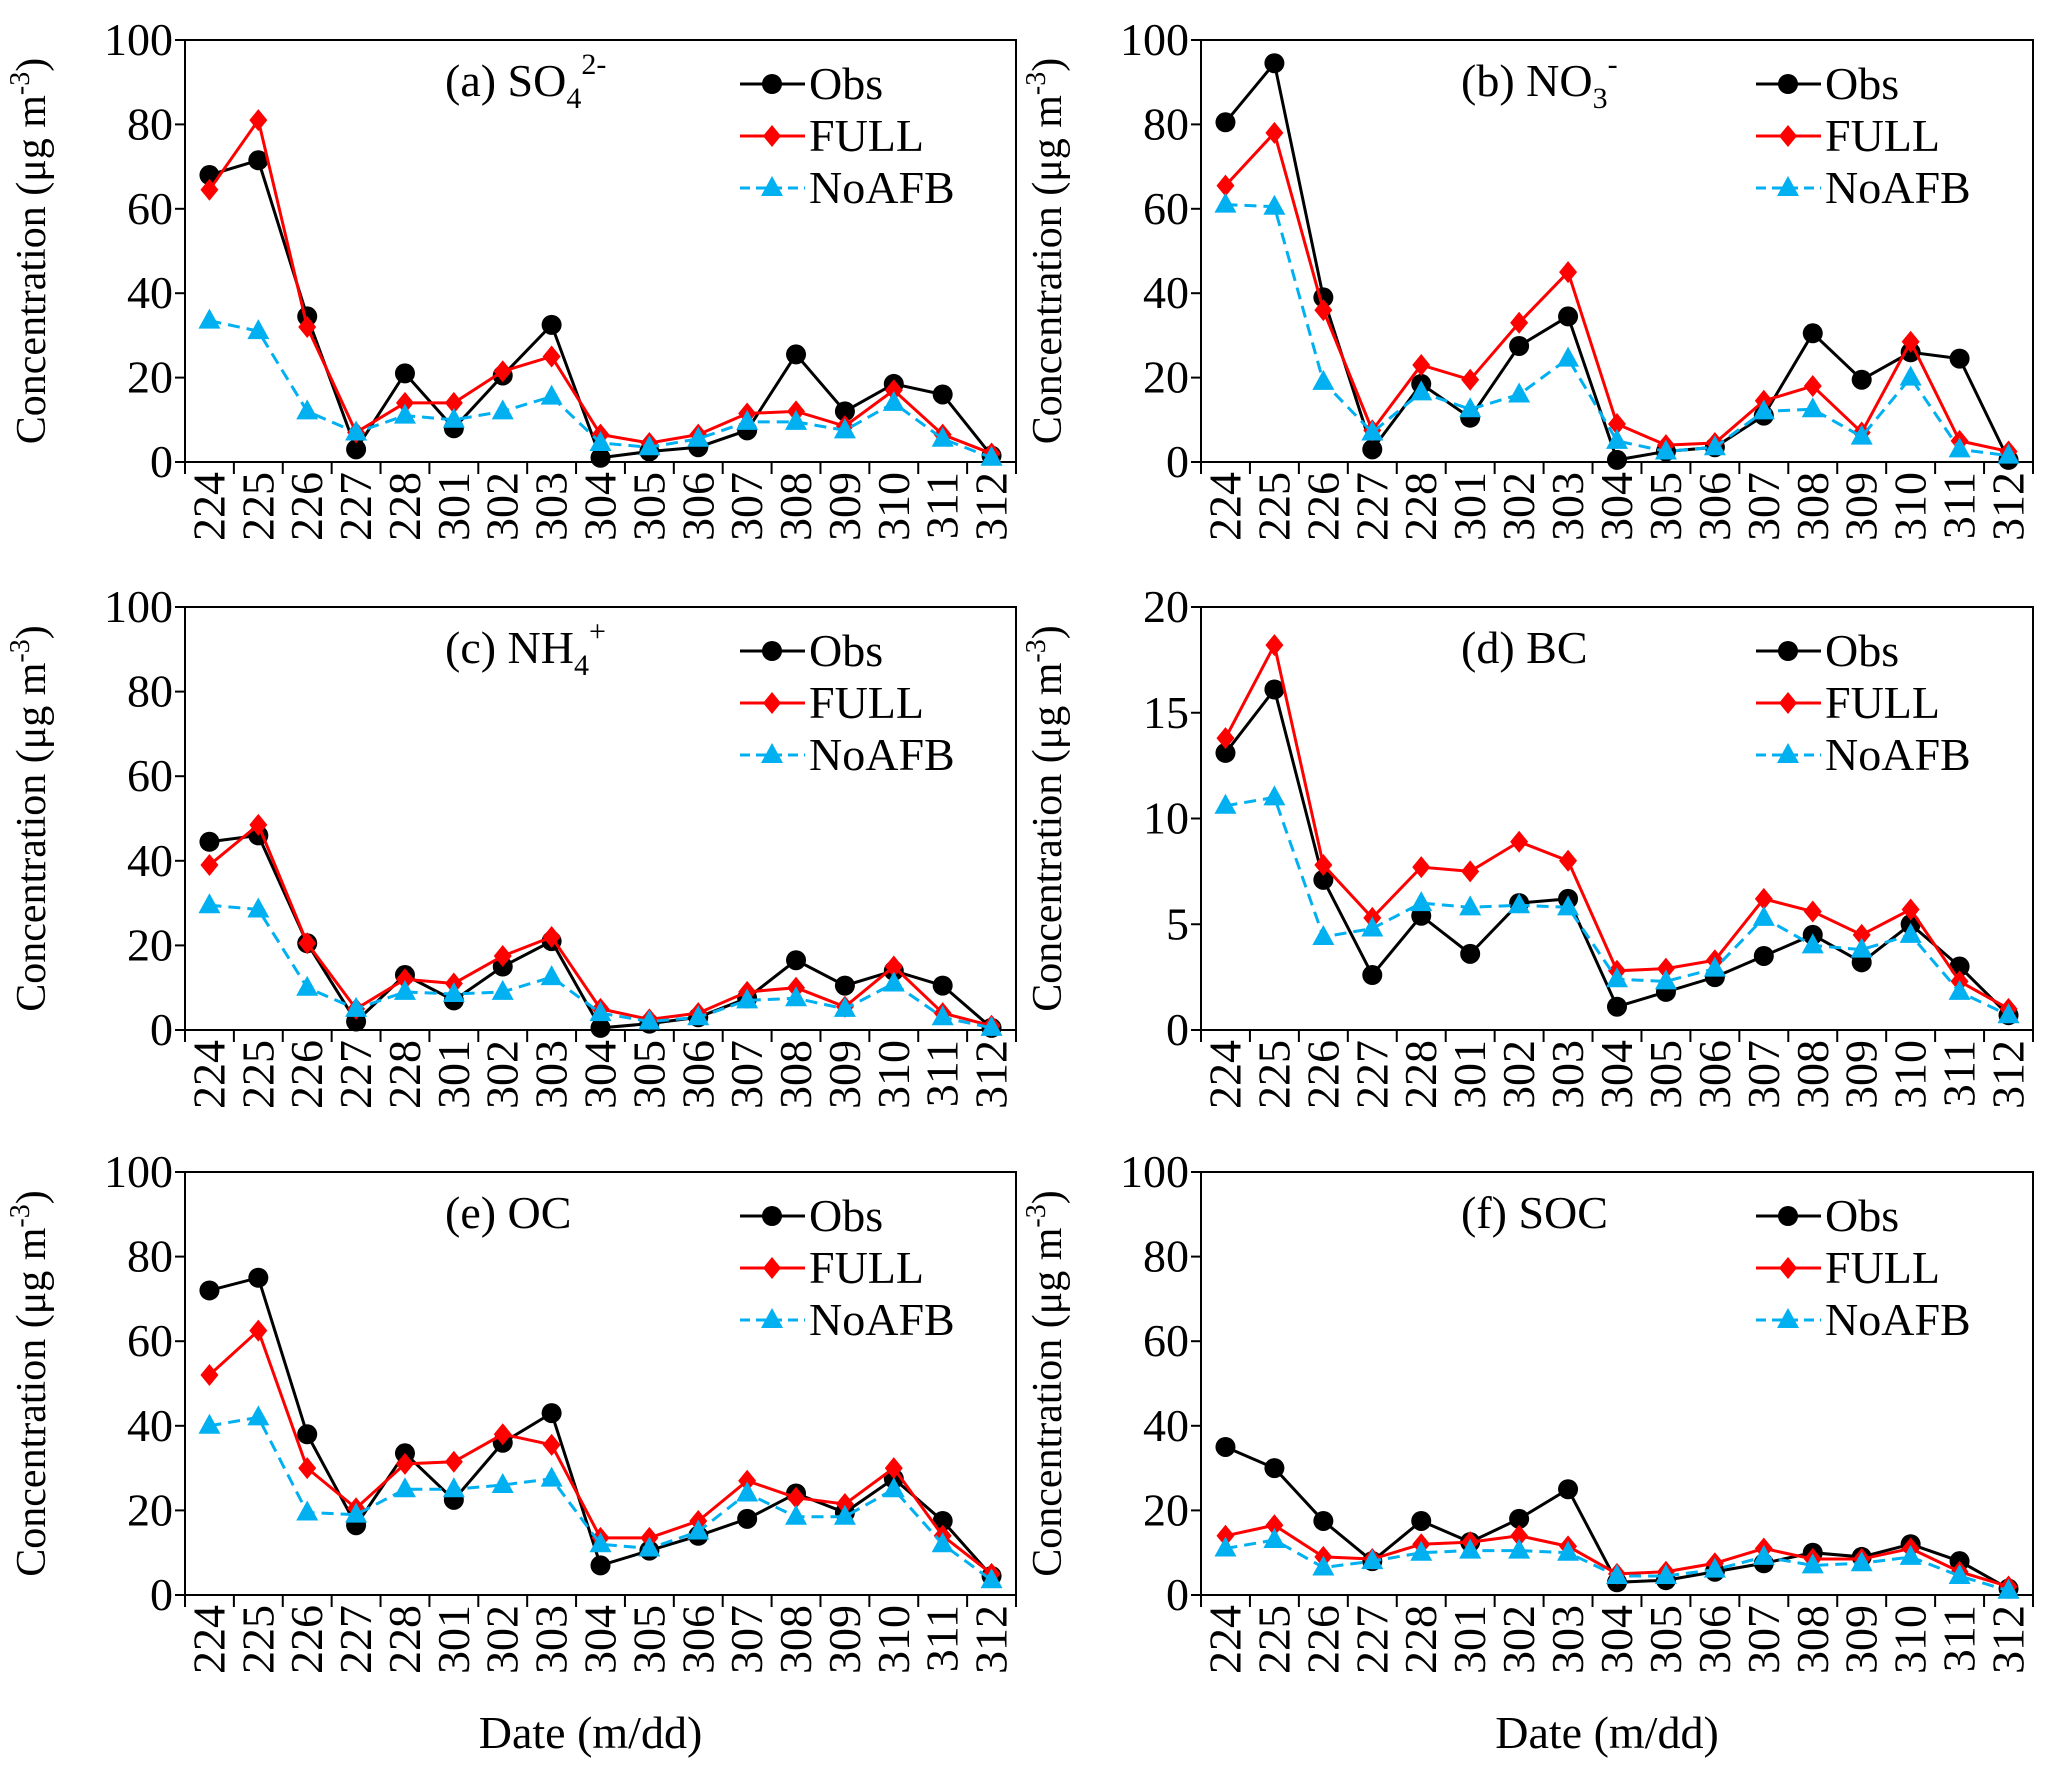 This screenshot has height=1781, width=2067. What do you see at coordinates (1534, 1212) in the screenshot?
I see `panel-title: (f) SOC` at bounding box center [1534, 1212].